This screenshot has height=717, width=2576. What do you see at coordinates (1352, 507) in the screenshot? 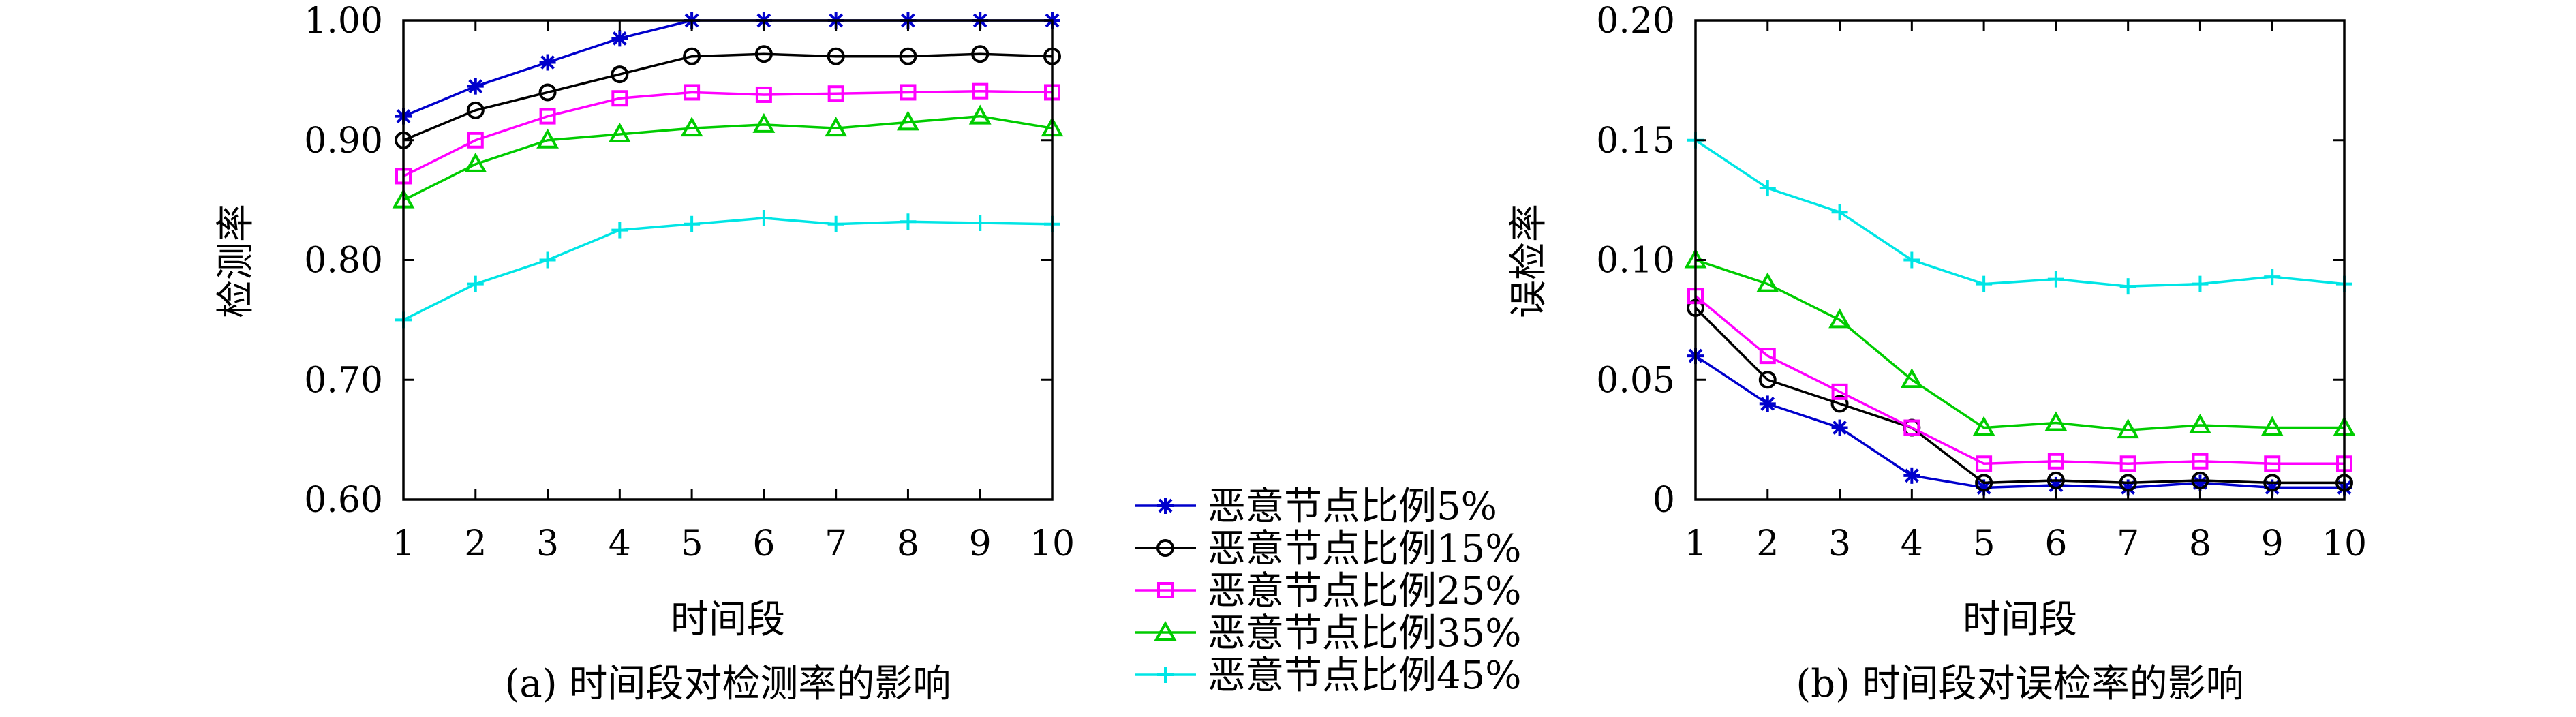
I see `legend-label-1: 恶意节点比例5%` at bounding box center [1352, 507].